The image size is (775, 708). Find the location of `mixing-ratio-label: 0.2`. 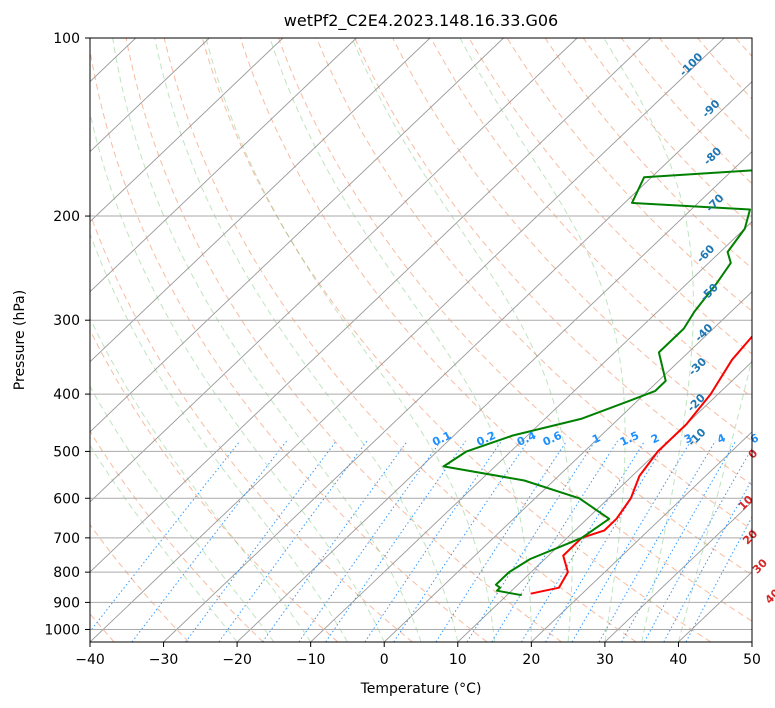

mixing-ratio-label: 0.2 is located at coordinates (486, 439).